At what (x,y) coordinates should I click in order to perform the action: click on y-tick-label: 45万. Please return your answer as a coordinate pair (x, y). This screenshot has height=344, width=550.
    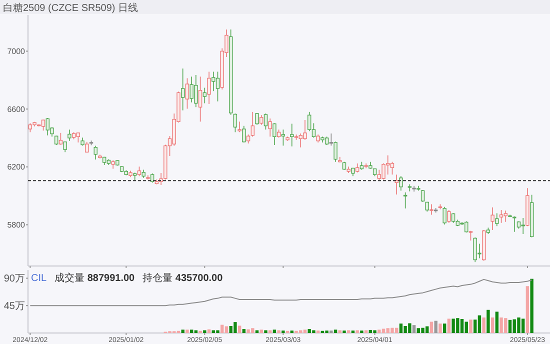
    Looking at the image, I should click on (14, 306).